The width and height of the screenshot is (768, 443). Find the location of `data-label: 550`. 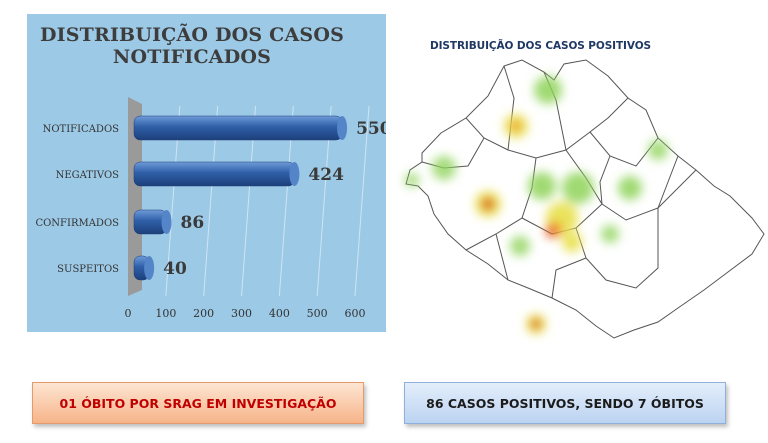

data-label: 550 is located at coordinates (371, 129).